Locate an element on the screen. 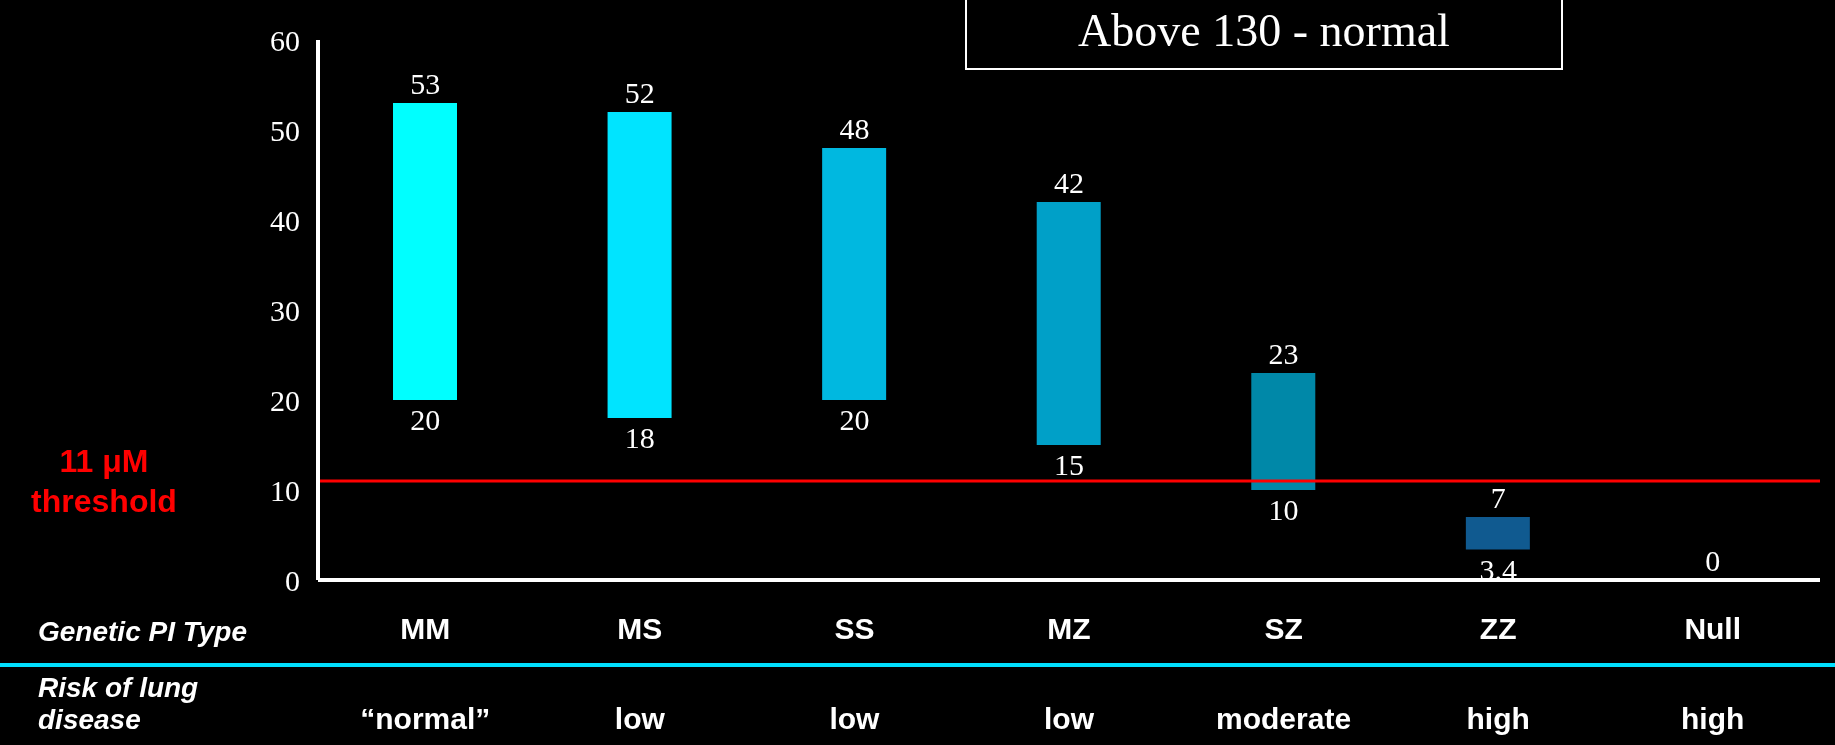 The height and width of the screenshot is (745, 1835). x-axis-title: Genetic PI Type is located at coordinates (143, 632).